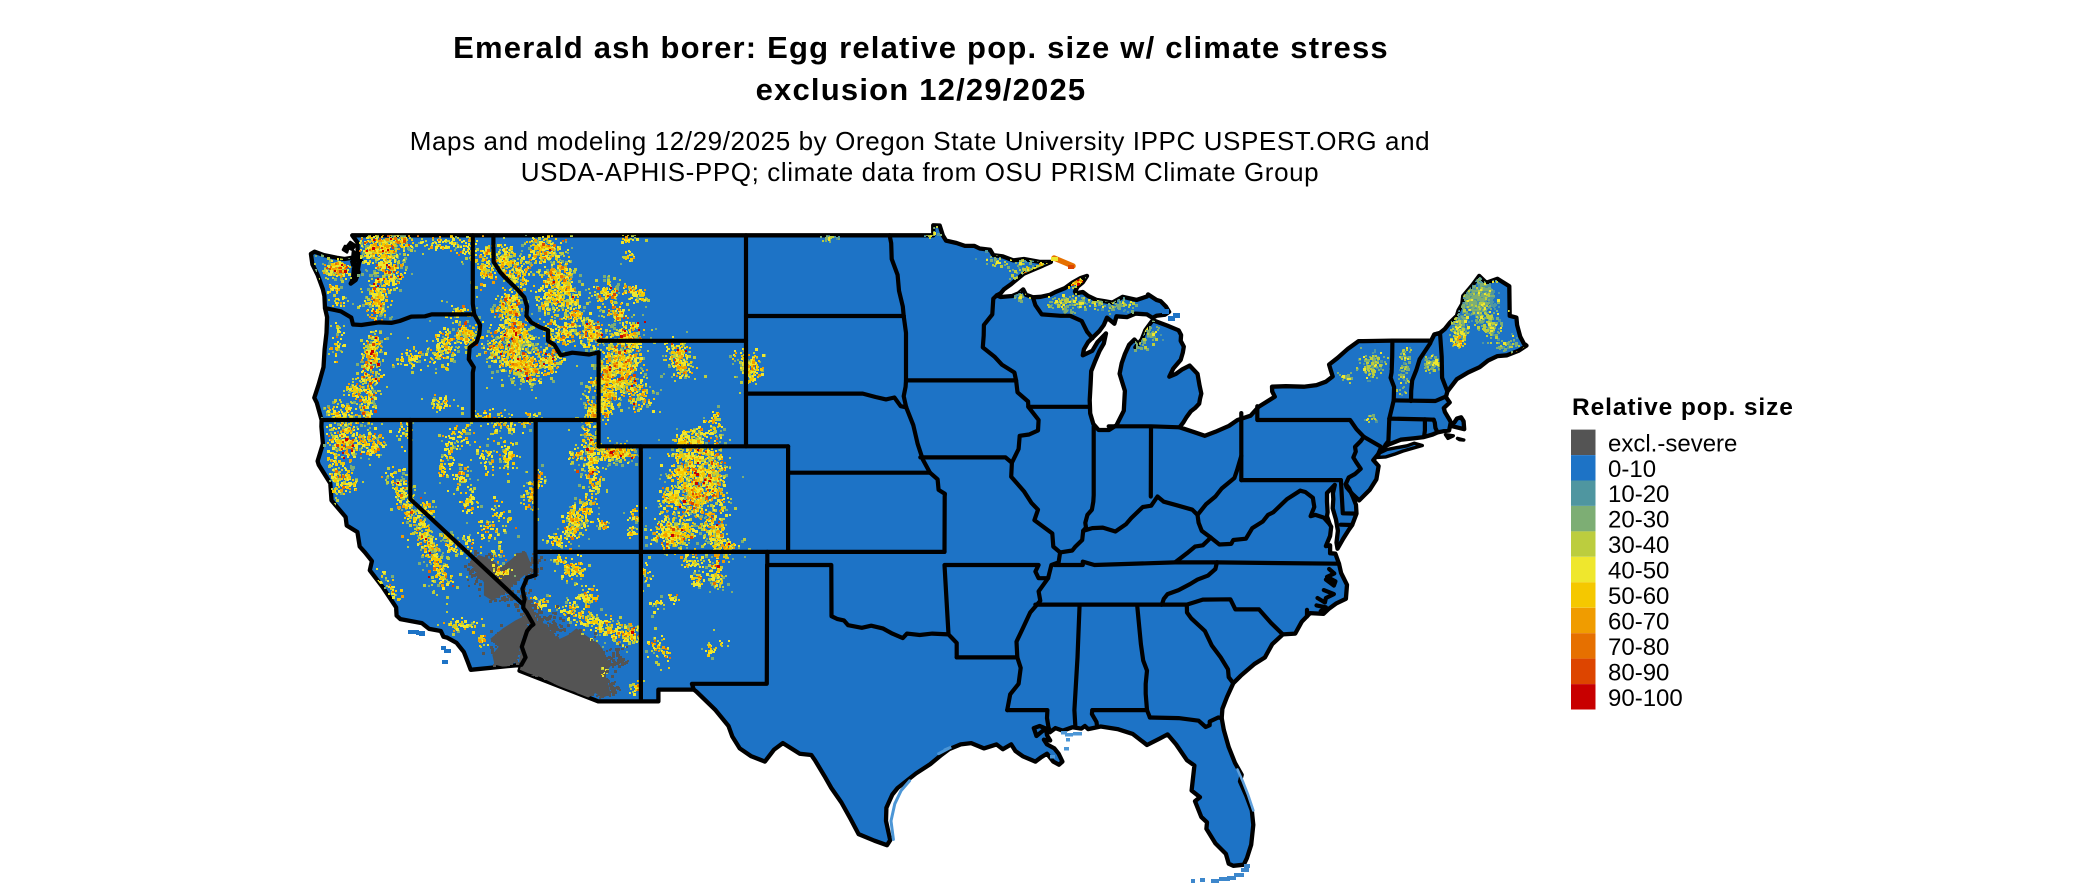 The width and height of the screenshot is (2100, 892). I want to click on svg-text: 70-80, so click(1638, 647).